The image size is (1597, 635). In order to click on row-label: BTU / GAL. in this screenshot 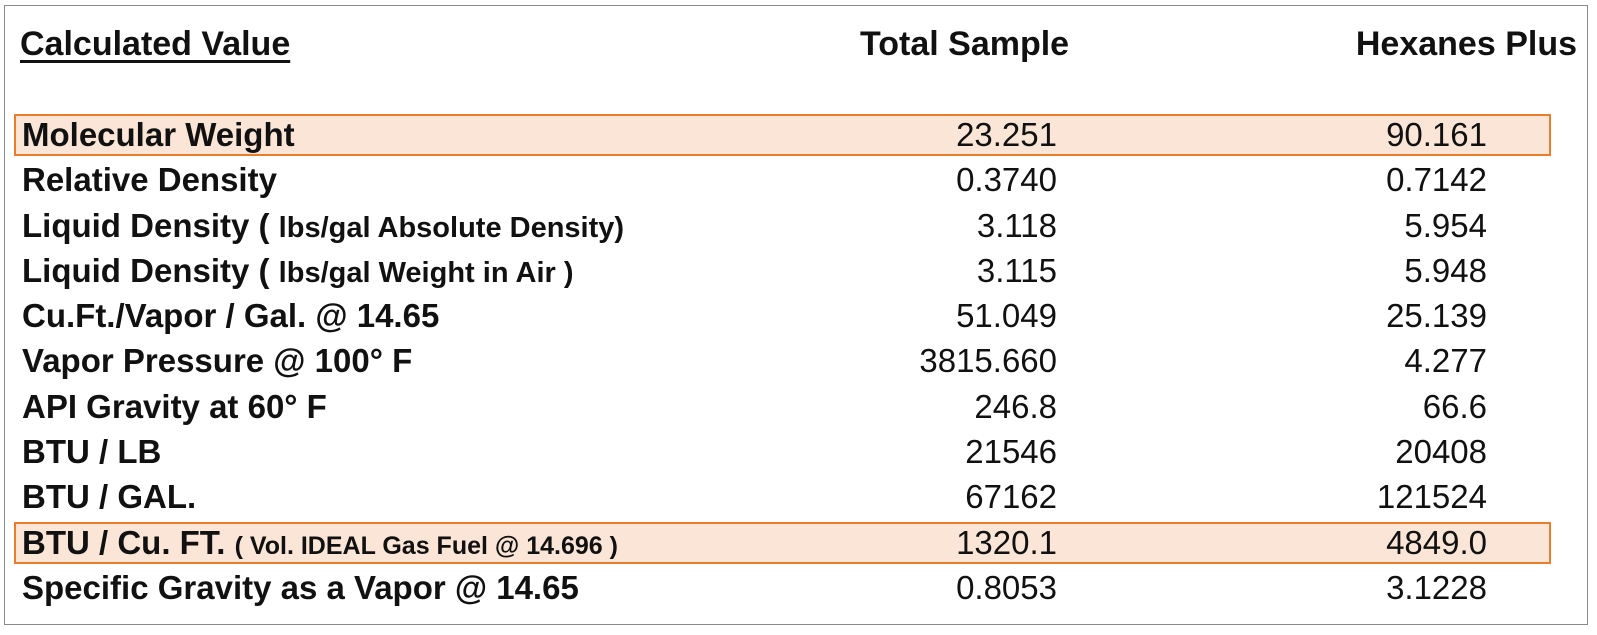, I will do `click(109, 496)`.